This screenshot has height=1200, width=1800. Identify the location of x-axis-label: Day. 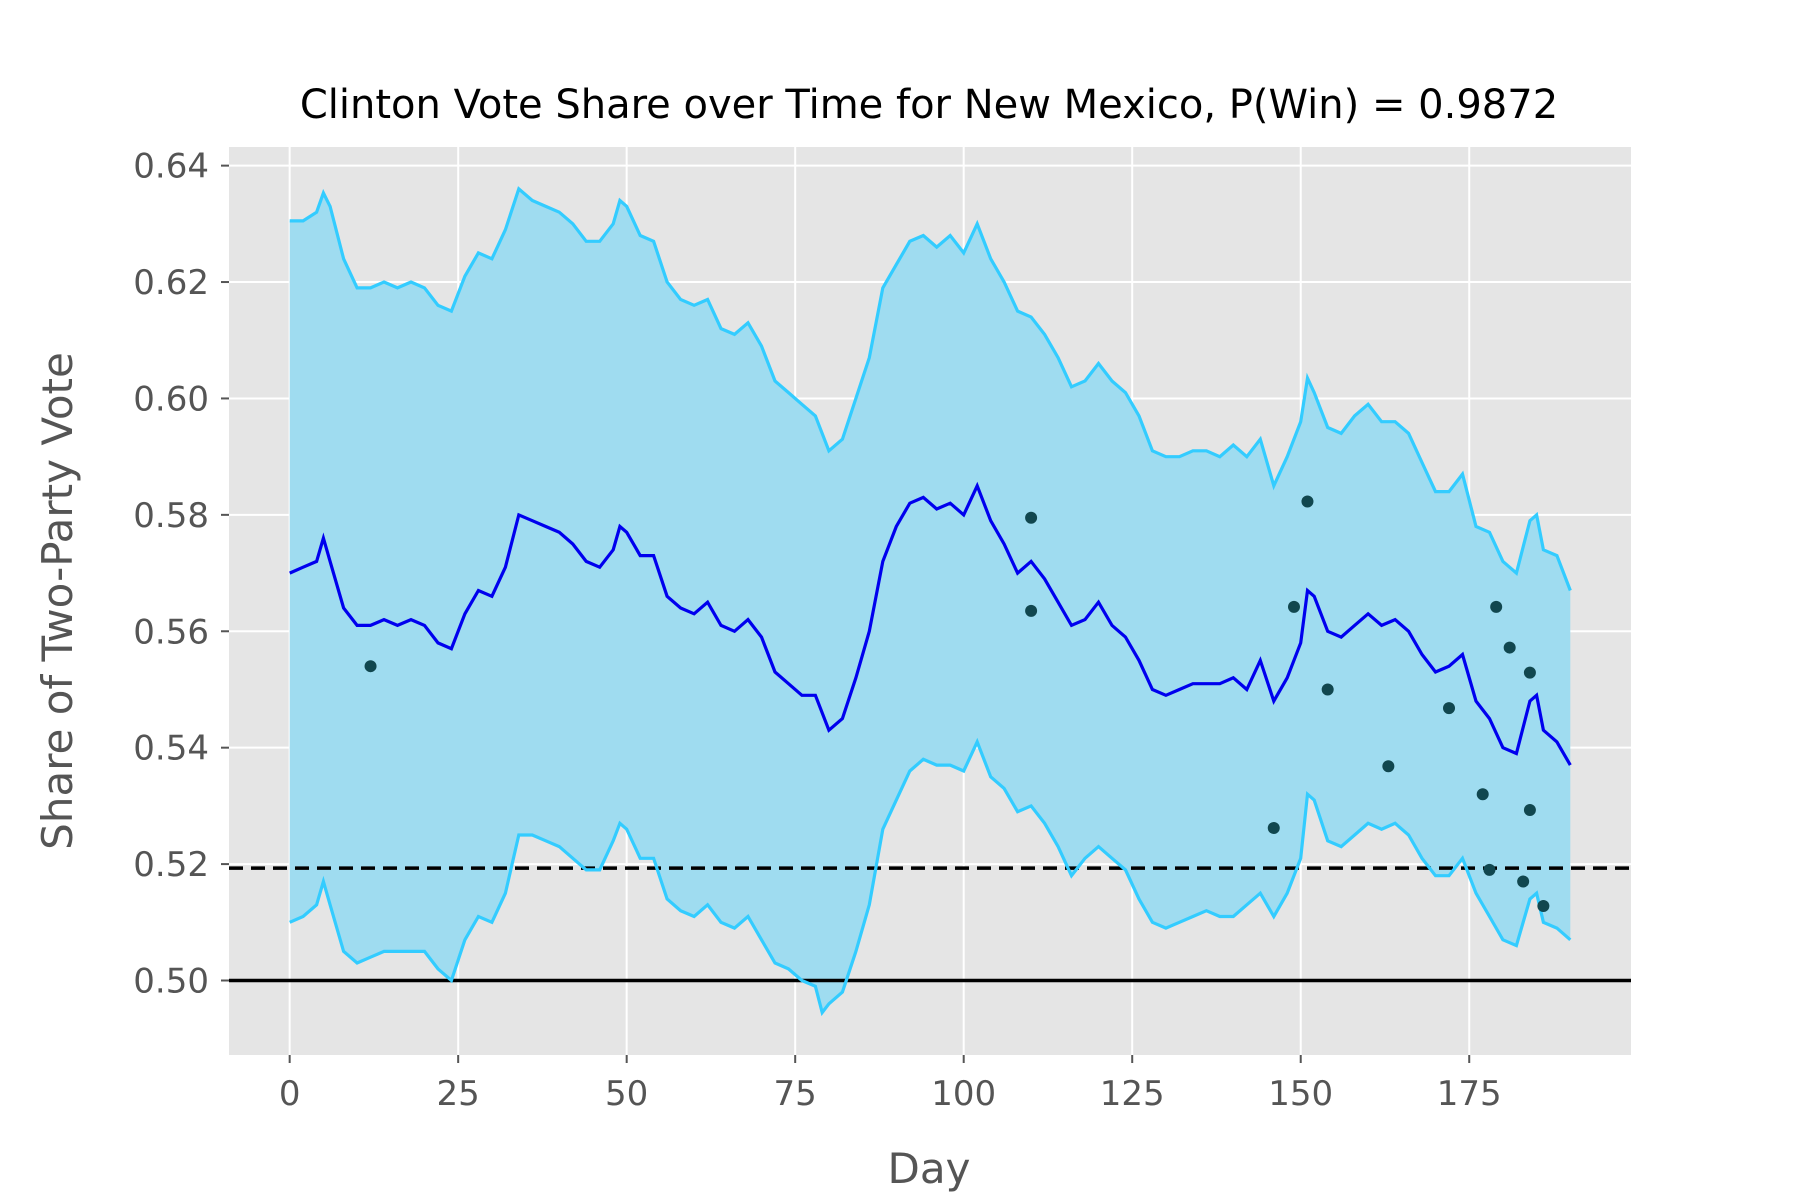
(929, 1168).